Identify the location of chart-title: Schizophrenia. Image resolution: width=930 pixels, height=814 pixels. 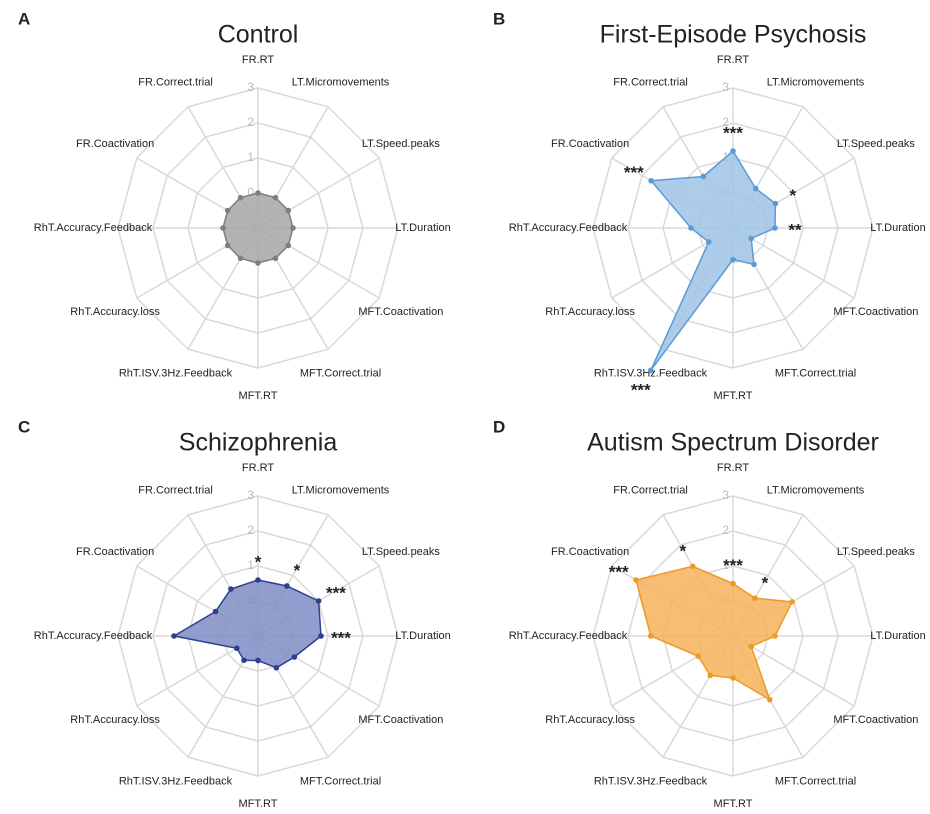
(258, 443).